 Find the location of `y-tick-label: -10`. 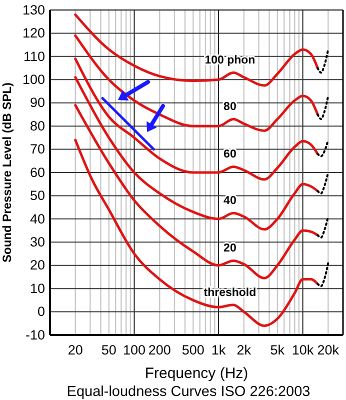

y-tick-label: -10 is located at coordinates (35, 334).